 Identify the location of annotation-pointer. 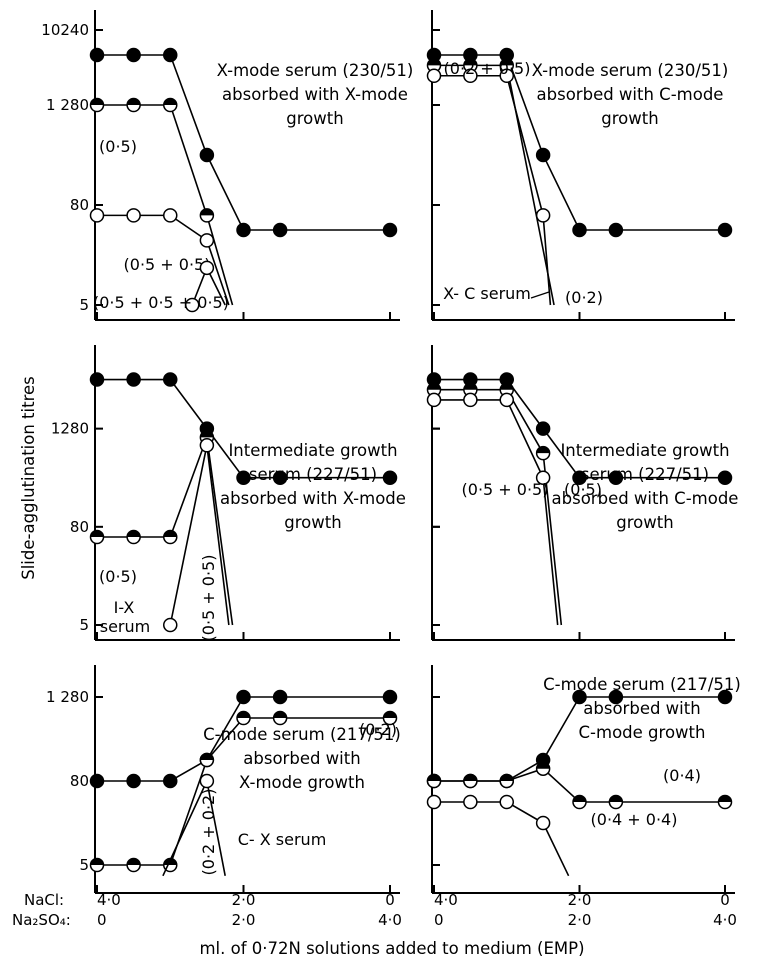
(540, 295).